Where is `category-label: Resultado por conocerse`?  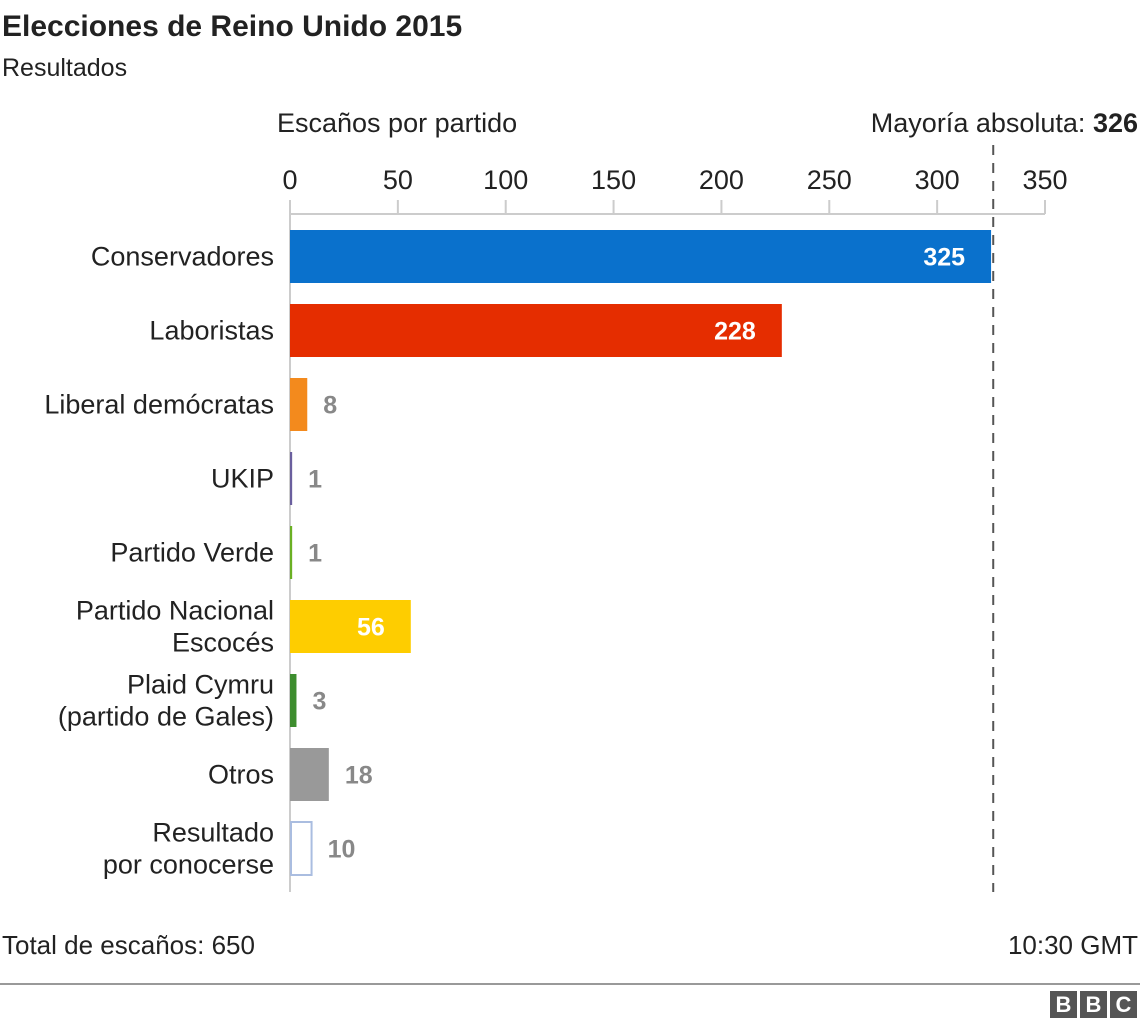
category-label: Resultado por conocerse is located at coordinates (188, 849).